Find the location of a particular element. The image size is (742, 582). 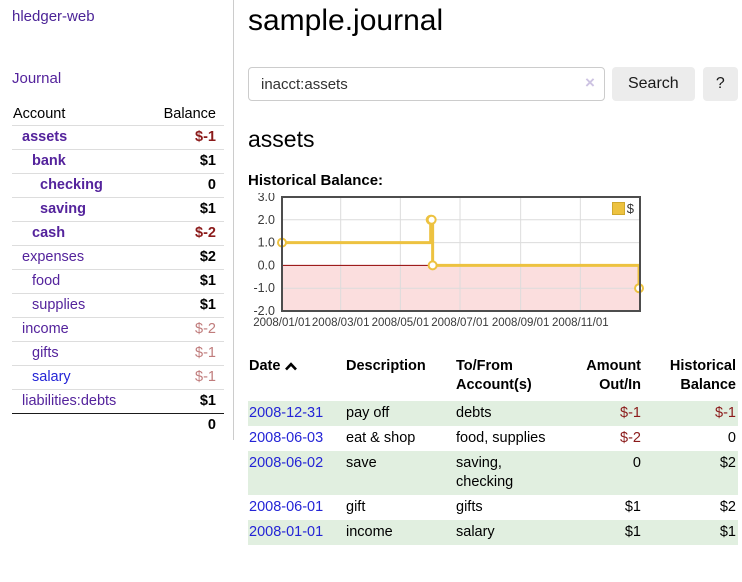

transaction-date-link: 2008-06-01 is located at coordinates (286, 507).